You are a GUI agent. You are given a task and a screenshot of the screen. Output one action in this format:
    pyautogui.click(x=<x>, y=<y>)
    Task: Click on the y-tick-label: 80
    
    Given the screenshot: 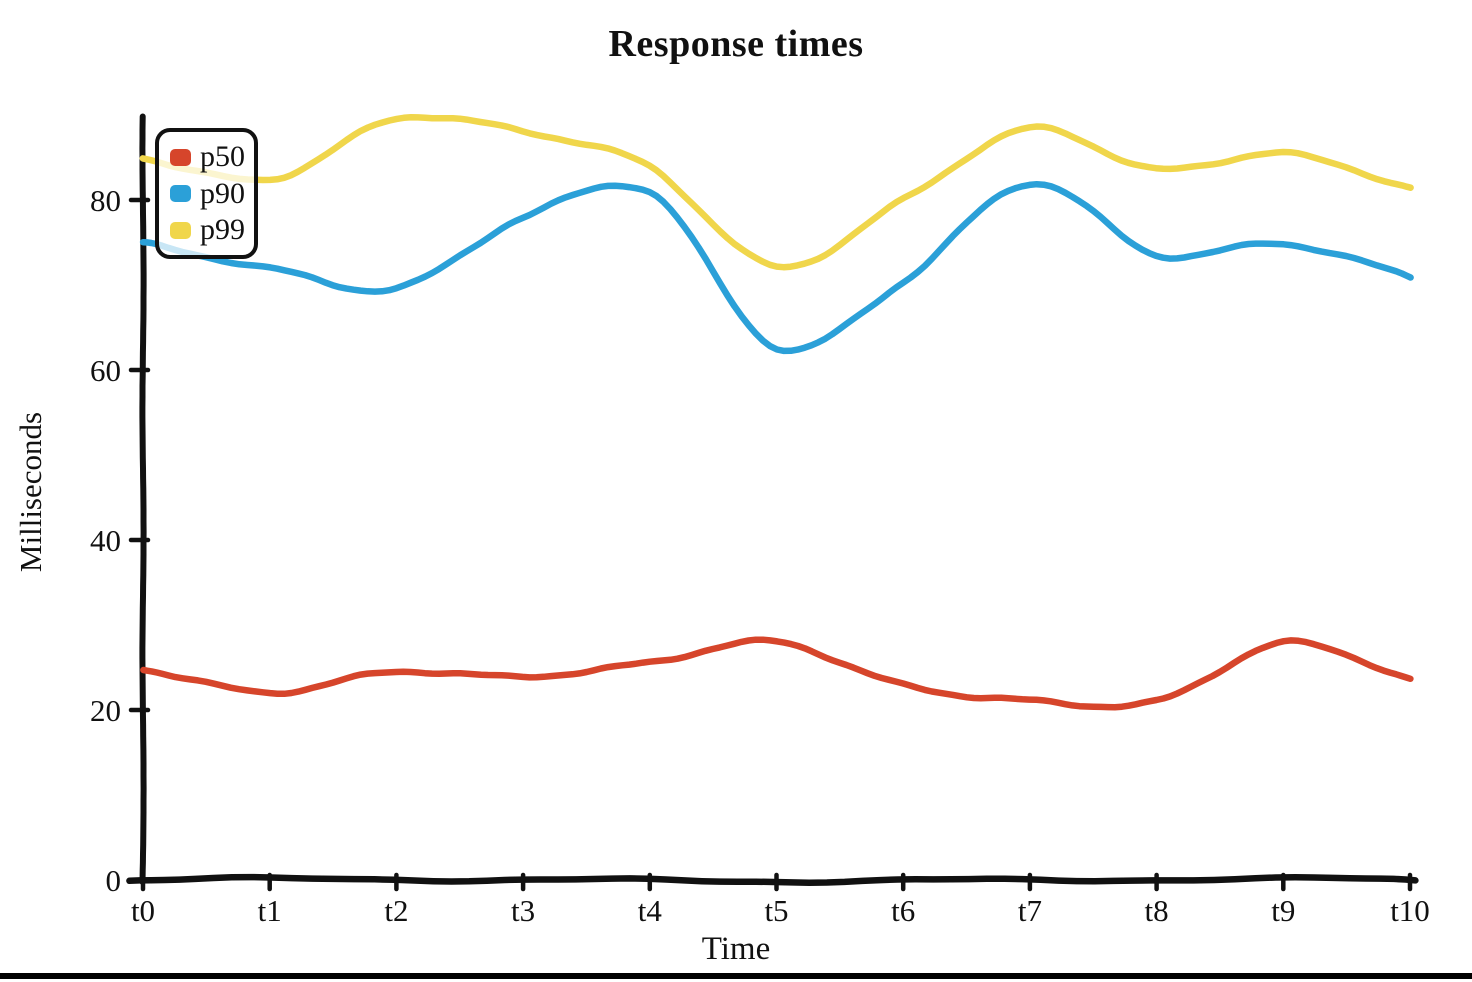 What is the action you would take?
    pyautogui.click(x=105, y=200)
    